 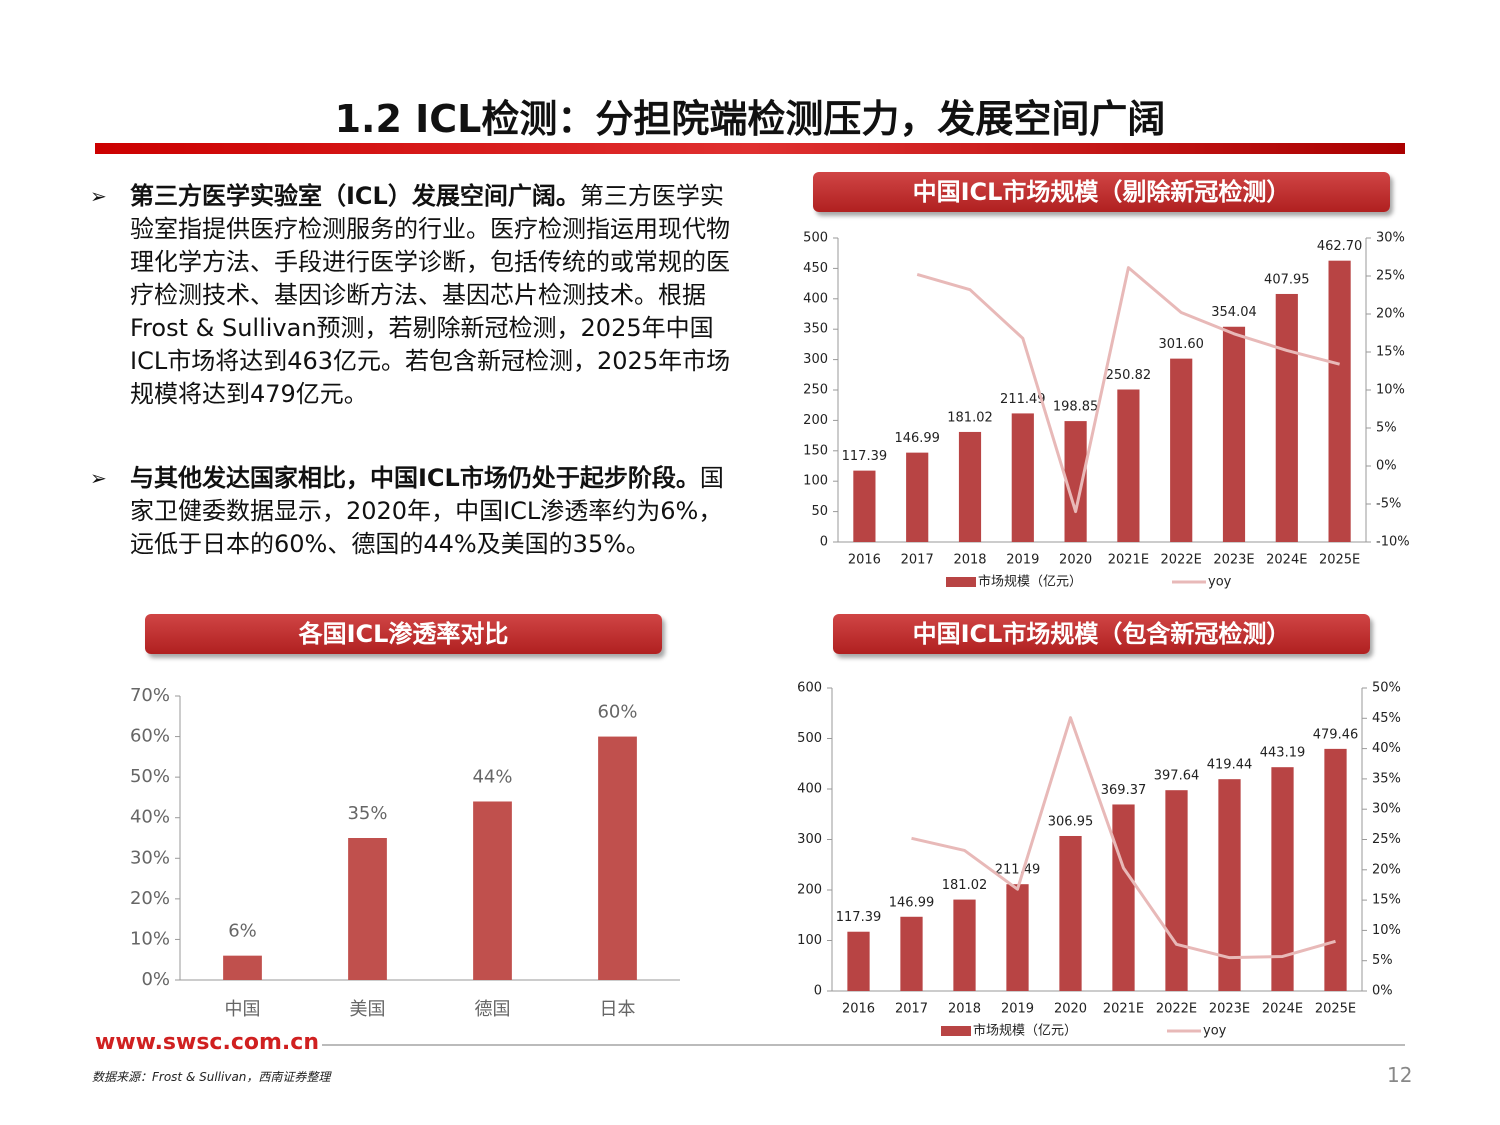 What do you see at coordinates (150, 857) in the screenshot?
I see `y-tick-label: 30%` at bounding box center [150, 857].